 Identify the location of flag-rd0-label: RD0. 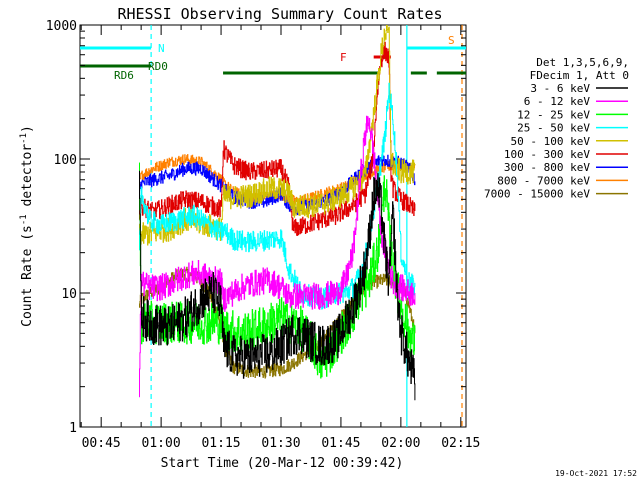
(158, 66).